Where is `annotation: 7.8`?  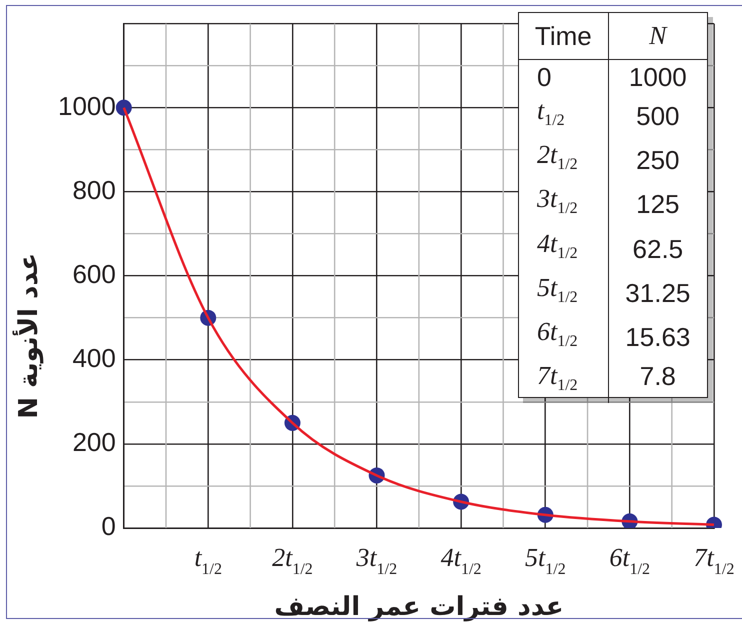
annotation: 7.8 is located at coordinates (657, 381).